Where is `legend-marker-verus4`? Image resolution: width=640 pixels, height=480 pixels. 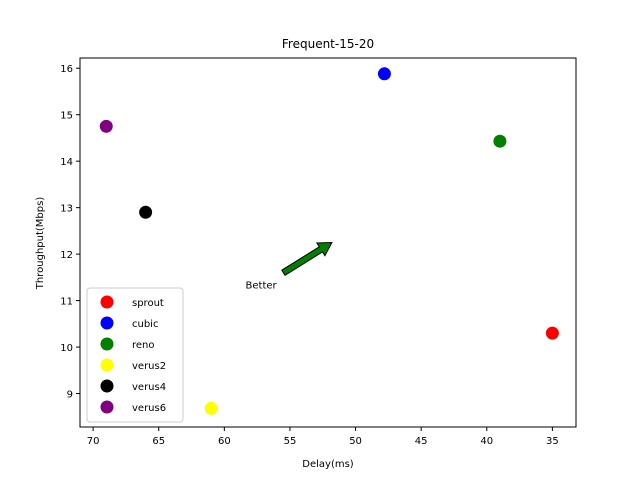
legend-marker-verus4 is located at coordinates (107, 386).